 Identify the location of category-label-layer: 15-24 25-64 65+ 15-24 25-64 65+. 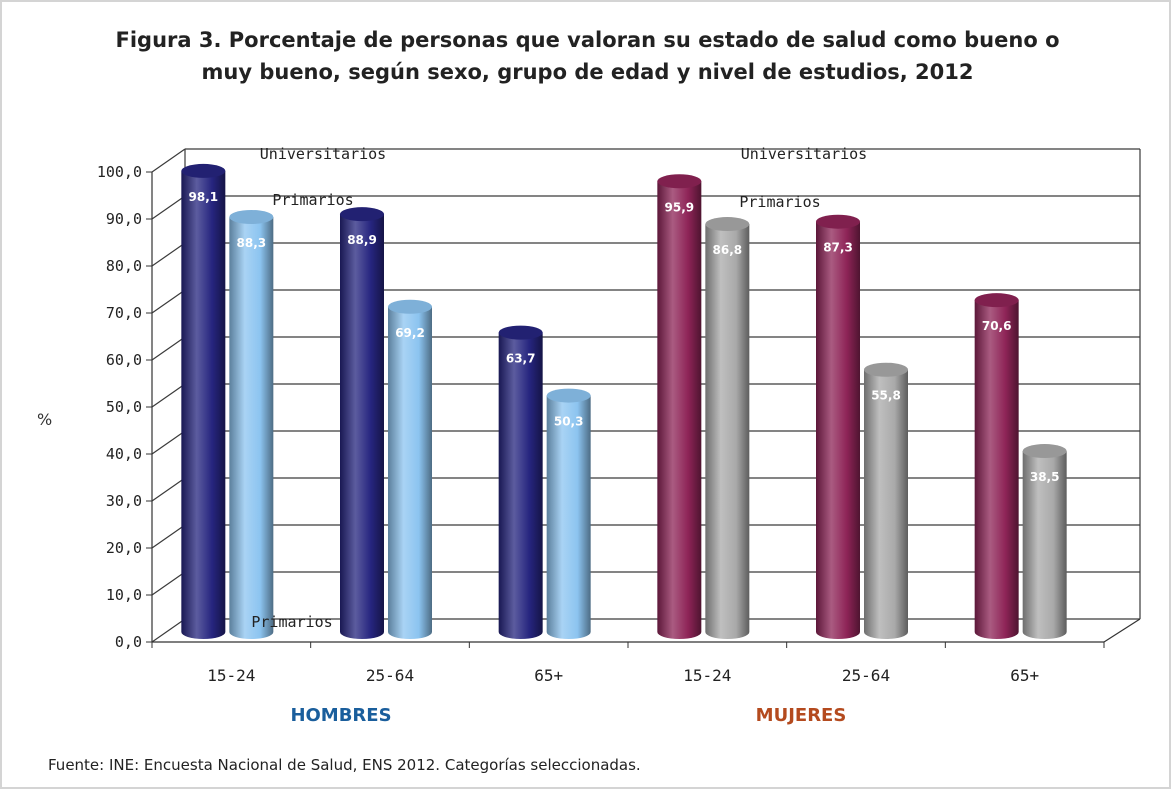
(623, 675).